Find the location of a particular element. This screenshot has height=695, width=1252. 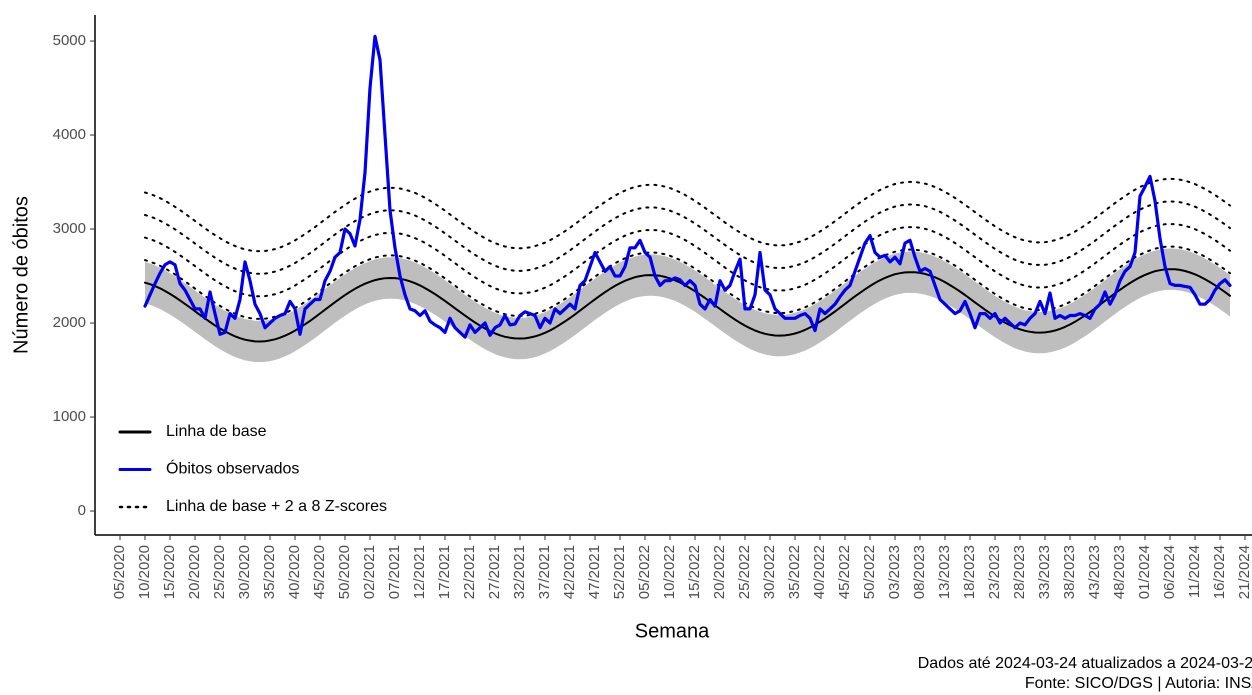

x-tick-label: 27/2021 is located at coordinates (494, 572).